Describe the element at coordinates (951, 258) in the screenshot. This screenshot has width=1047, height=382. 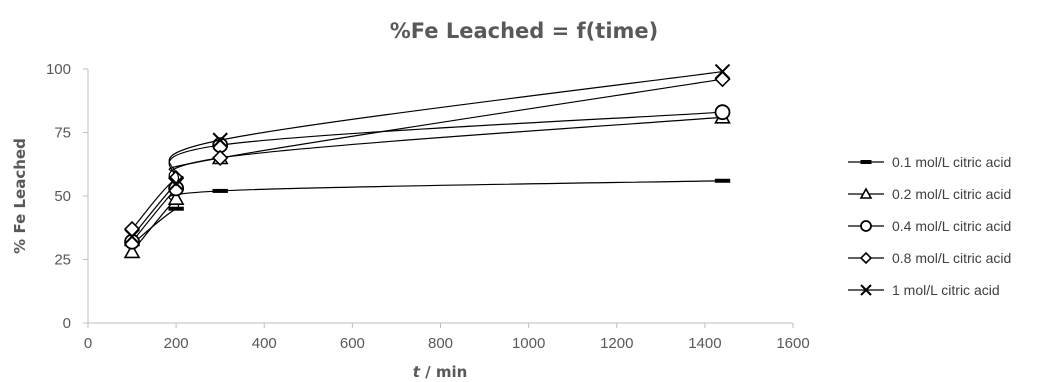
I see `legend-label: 0.8 mol/L citric acid` at that location.